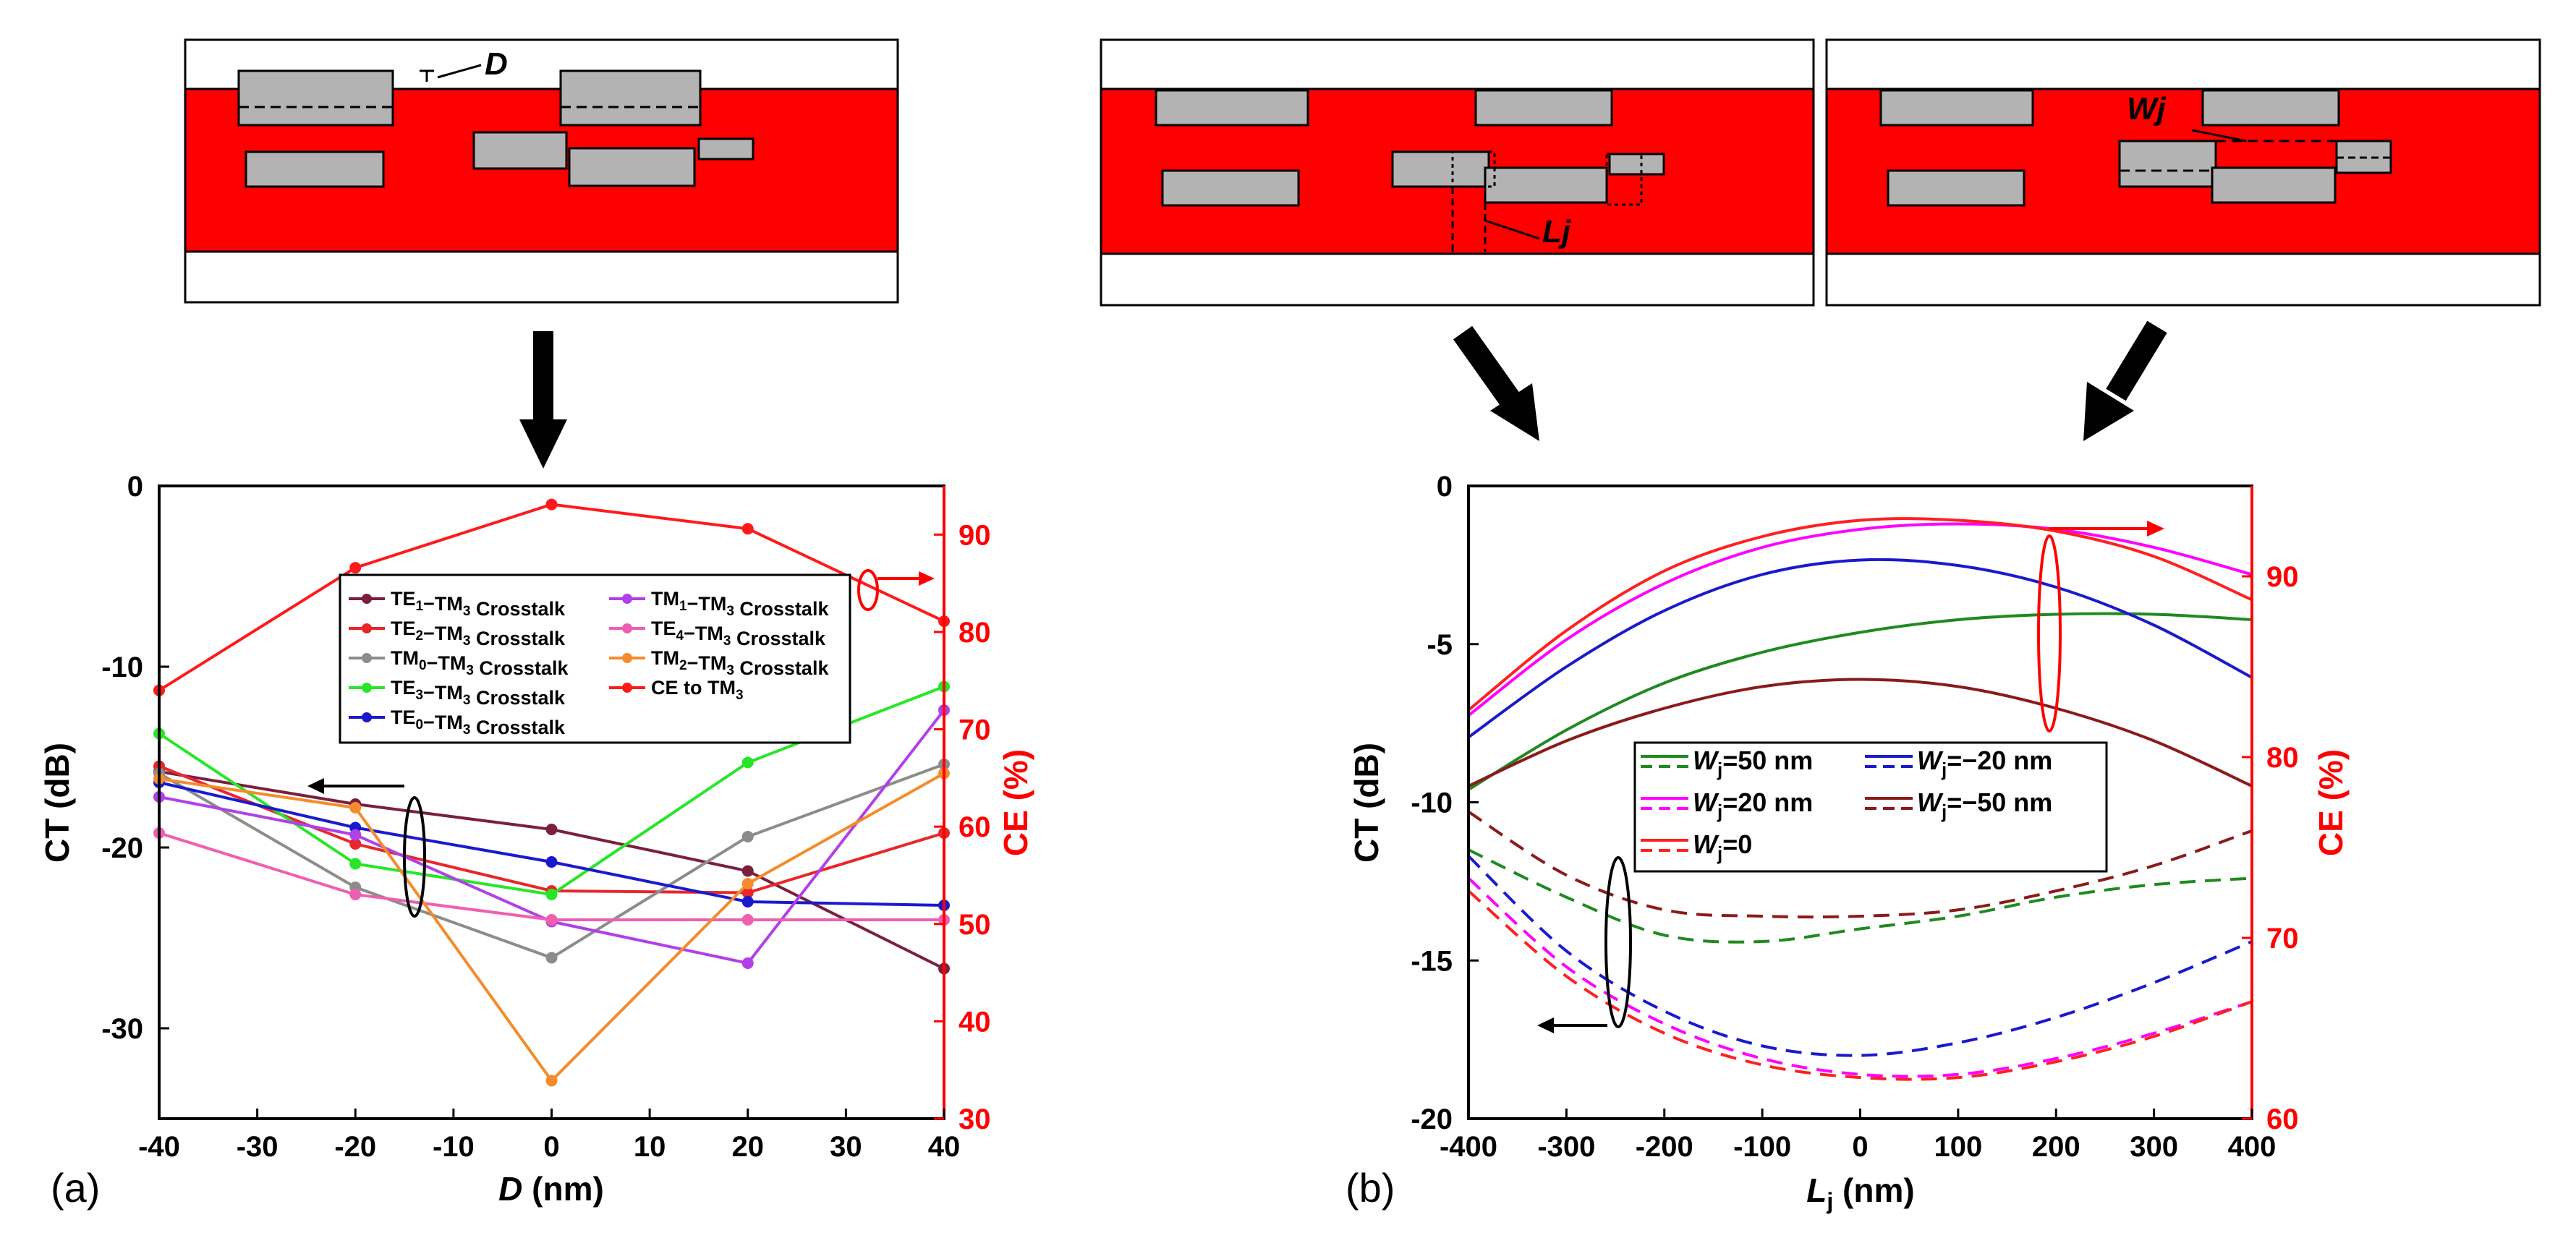 This screenshot has width=2576, height=1251. I want to click on legend-label-b: Wj=0, so click(1722, 847).